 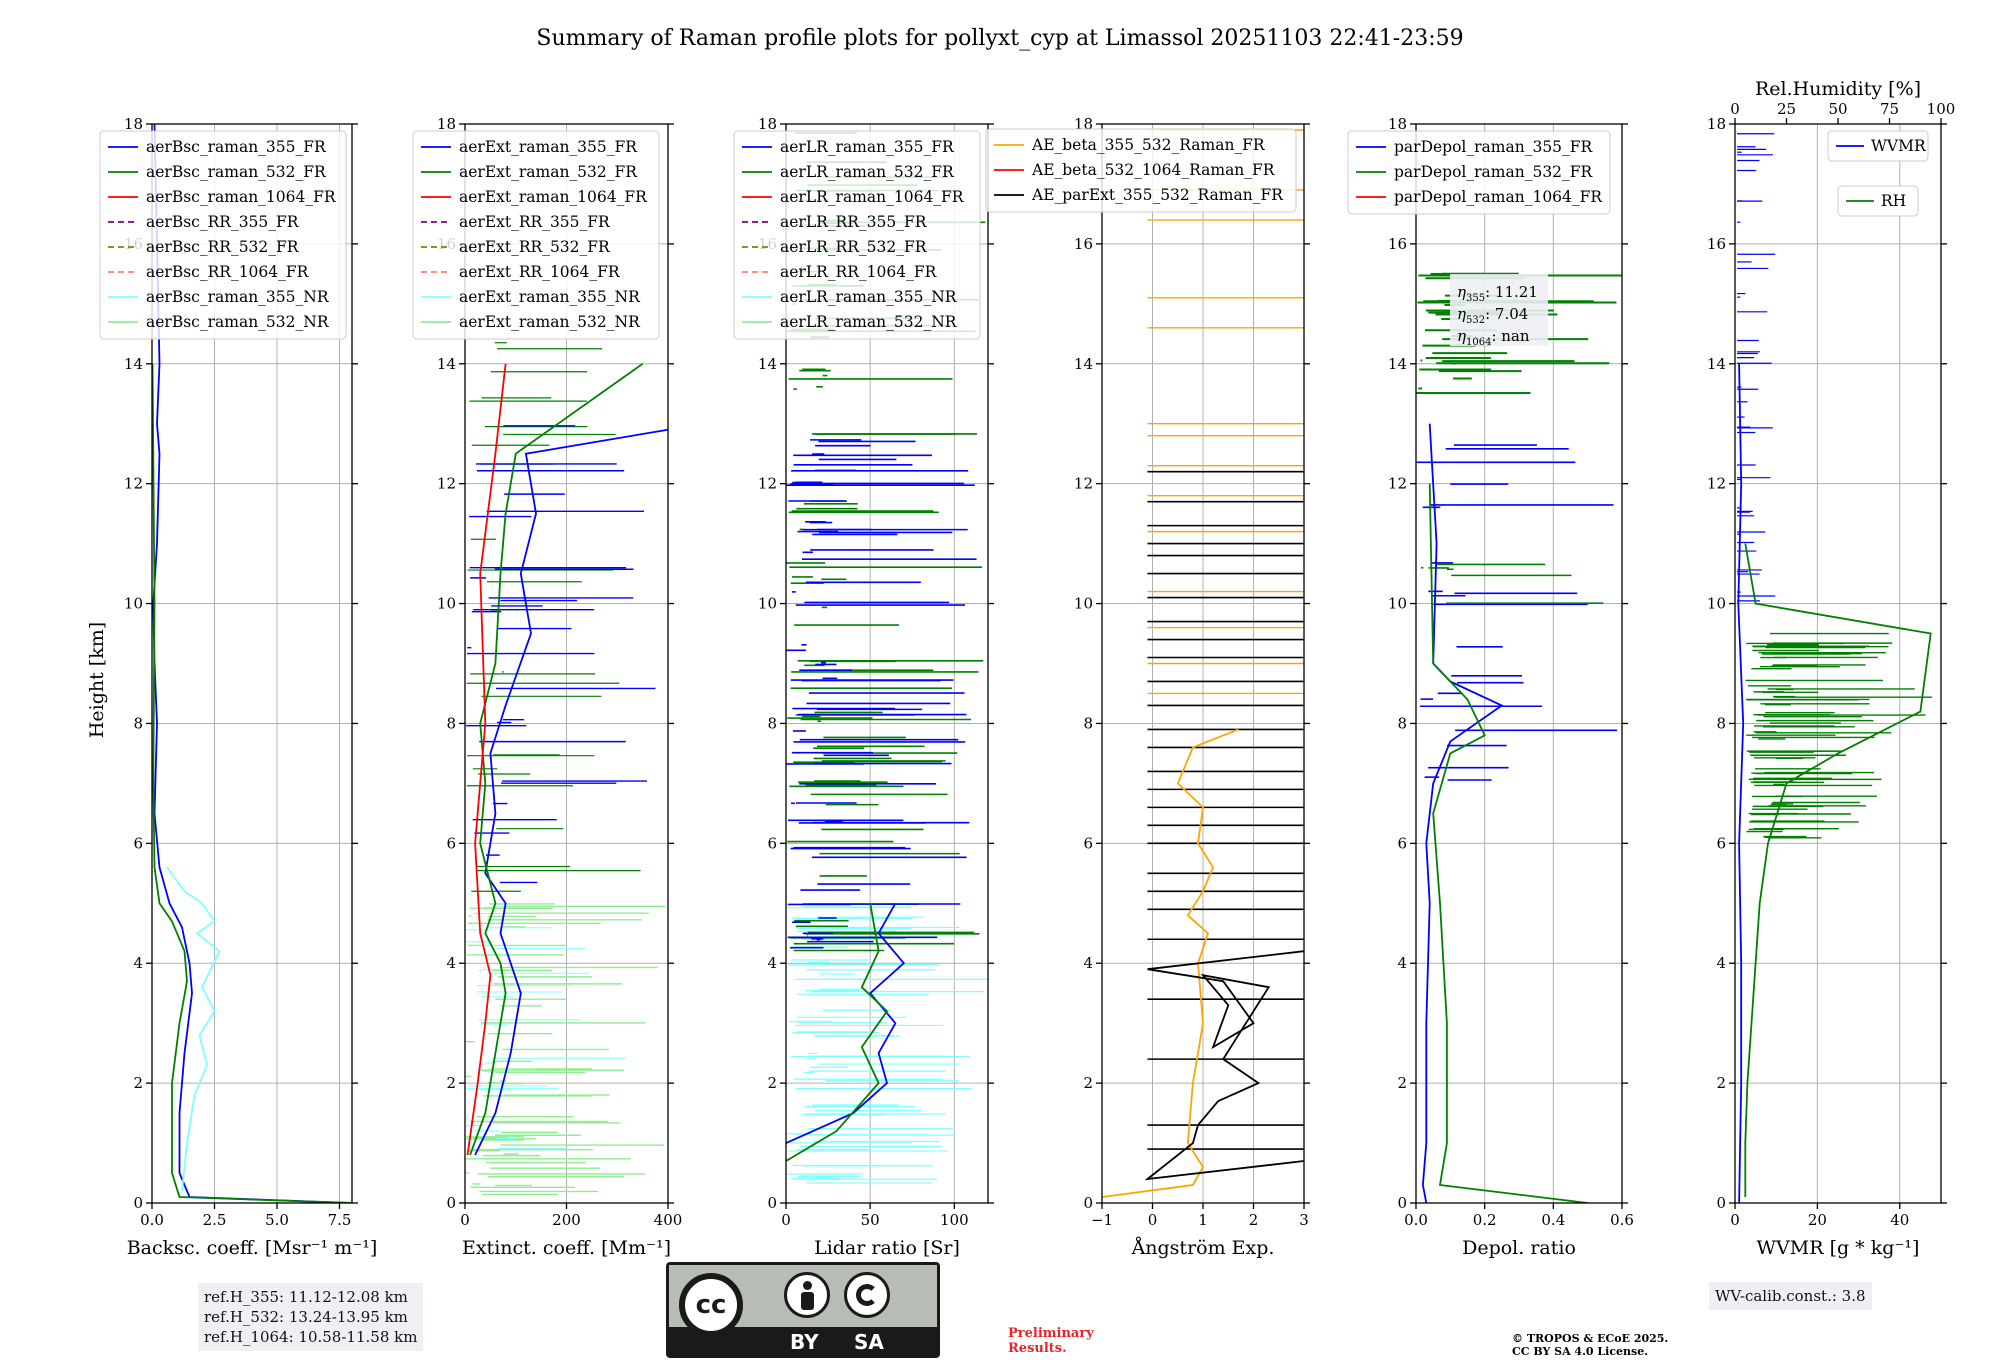 I want to click on ref-height-532: ref.H_532: 13.24-13.95 km, so click(x=306, y=1317).